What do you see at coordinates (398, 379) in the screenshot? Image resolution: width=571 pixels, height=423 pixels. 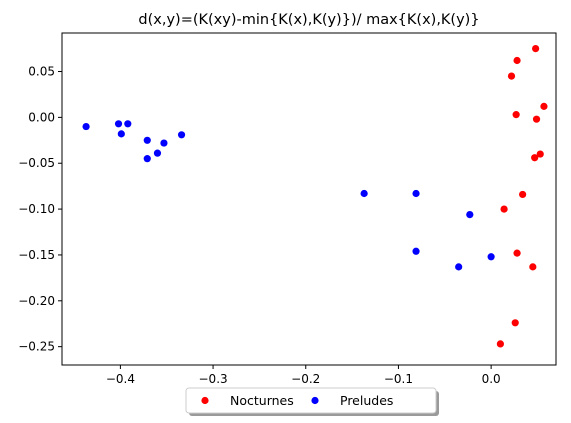 I see `x-tick-label-3: −0.1` at bounding box center [398, 379].